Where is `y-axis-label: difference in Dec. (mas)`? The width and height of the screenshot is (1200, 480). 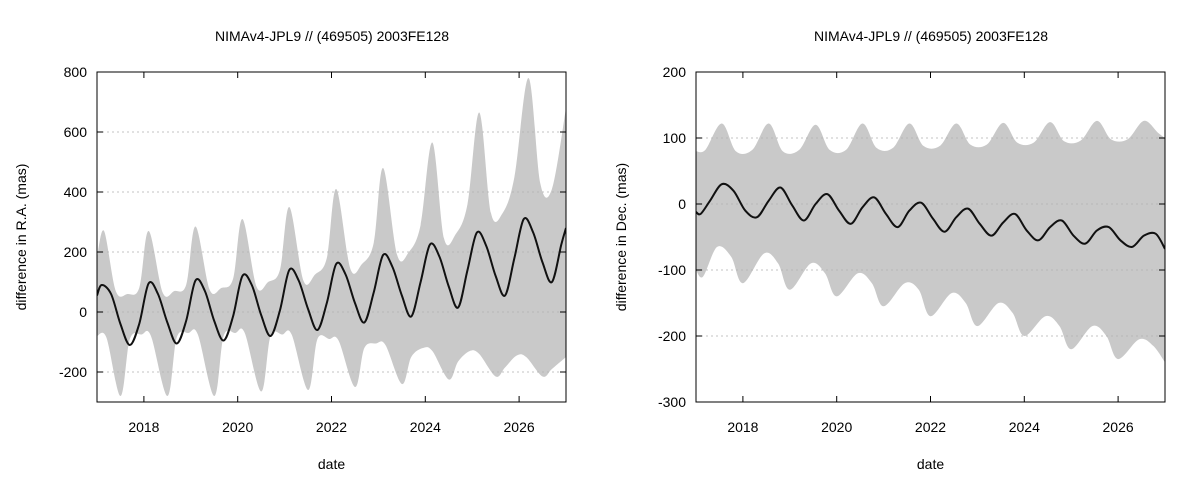 y-axis-label: difference in Dec. (mas) is located at coordinates (621, 237).